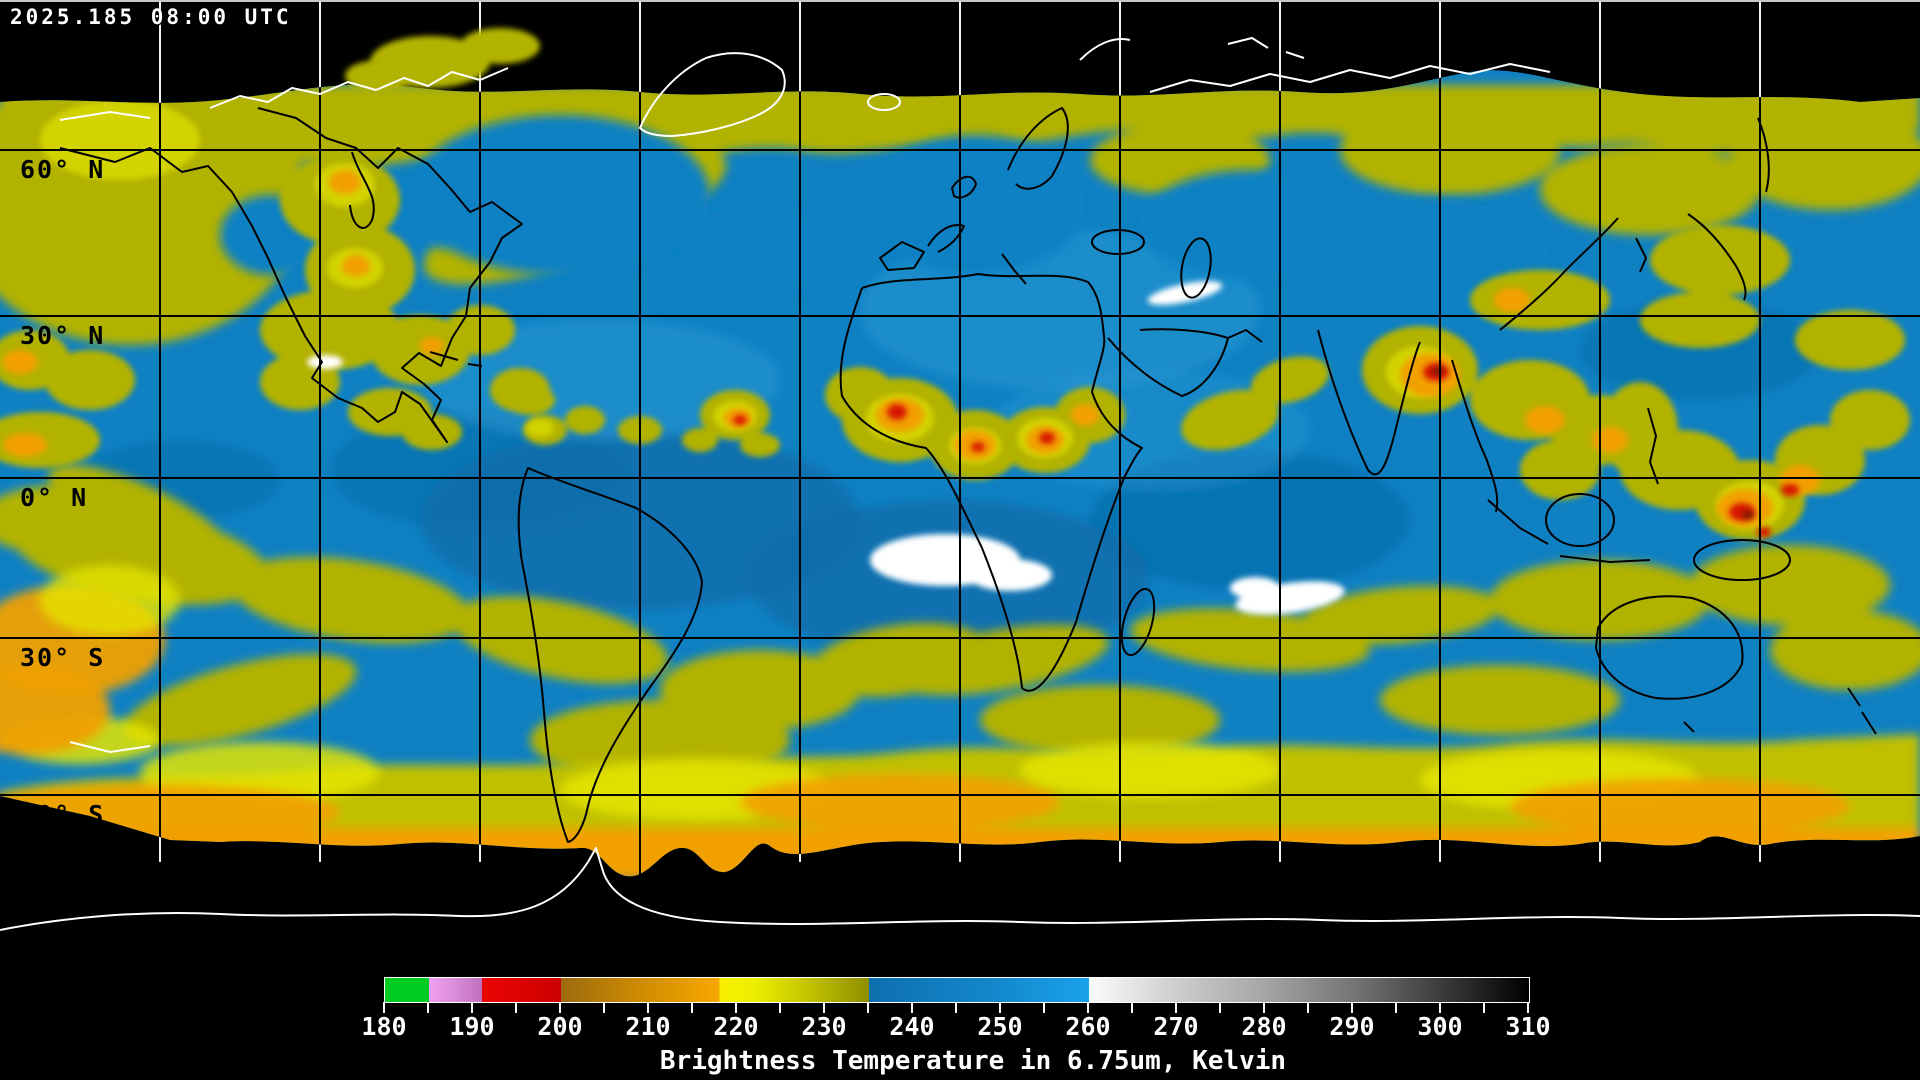 Image resolution: width=1920 pixels, height=1080 pixels. What do you see at coordinates (1352, 1026) in the screenshot?
I see `colorbar-tick-label: 290` at bounding box center [1352, 1026].